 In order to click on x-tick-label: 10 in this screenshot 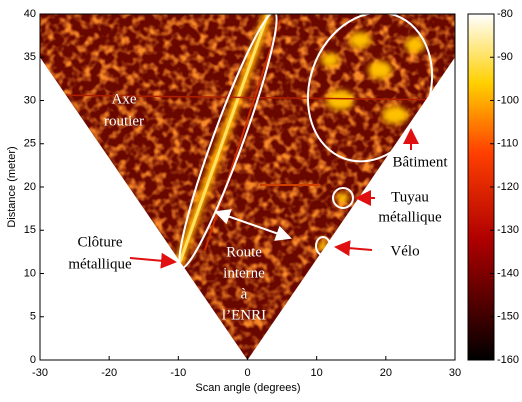, I will do `click(317, 373)`.